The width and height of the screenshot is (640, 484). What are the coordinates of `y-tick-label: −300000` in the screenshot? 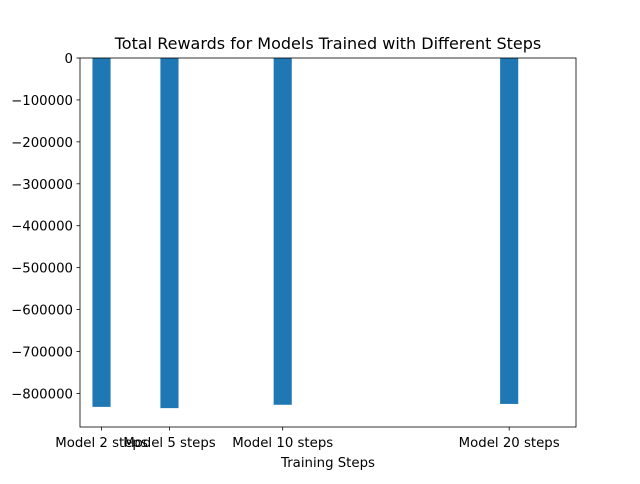 It's located at (42, 185).